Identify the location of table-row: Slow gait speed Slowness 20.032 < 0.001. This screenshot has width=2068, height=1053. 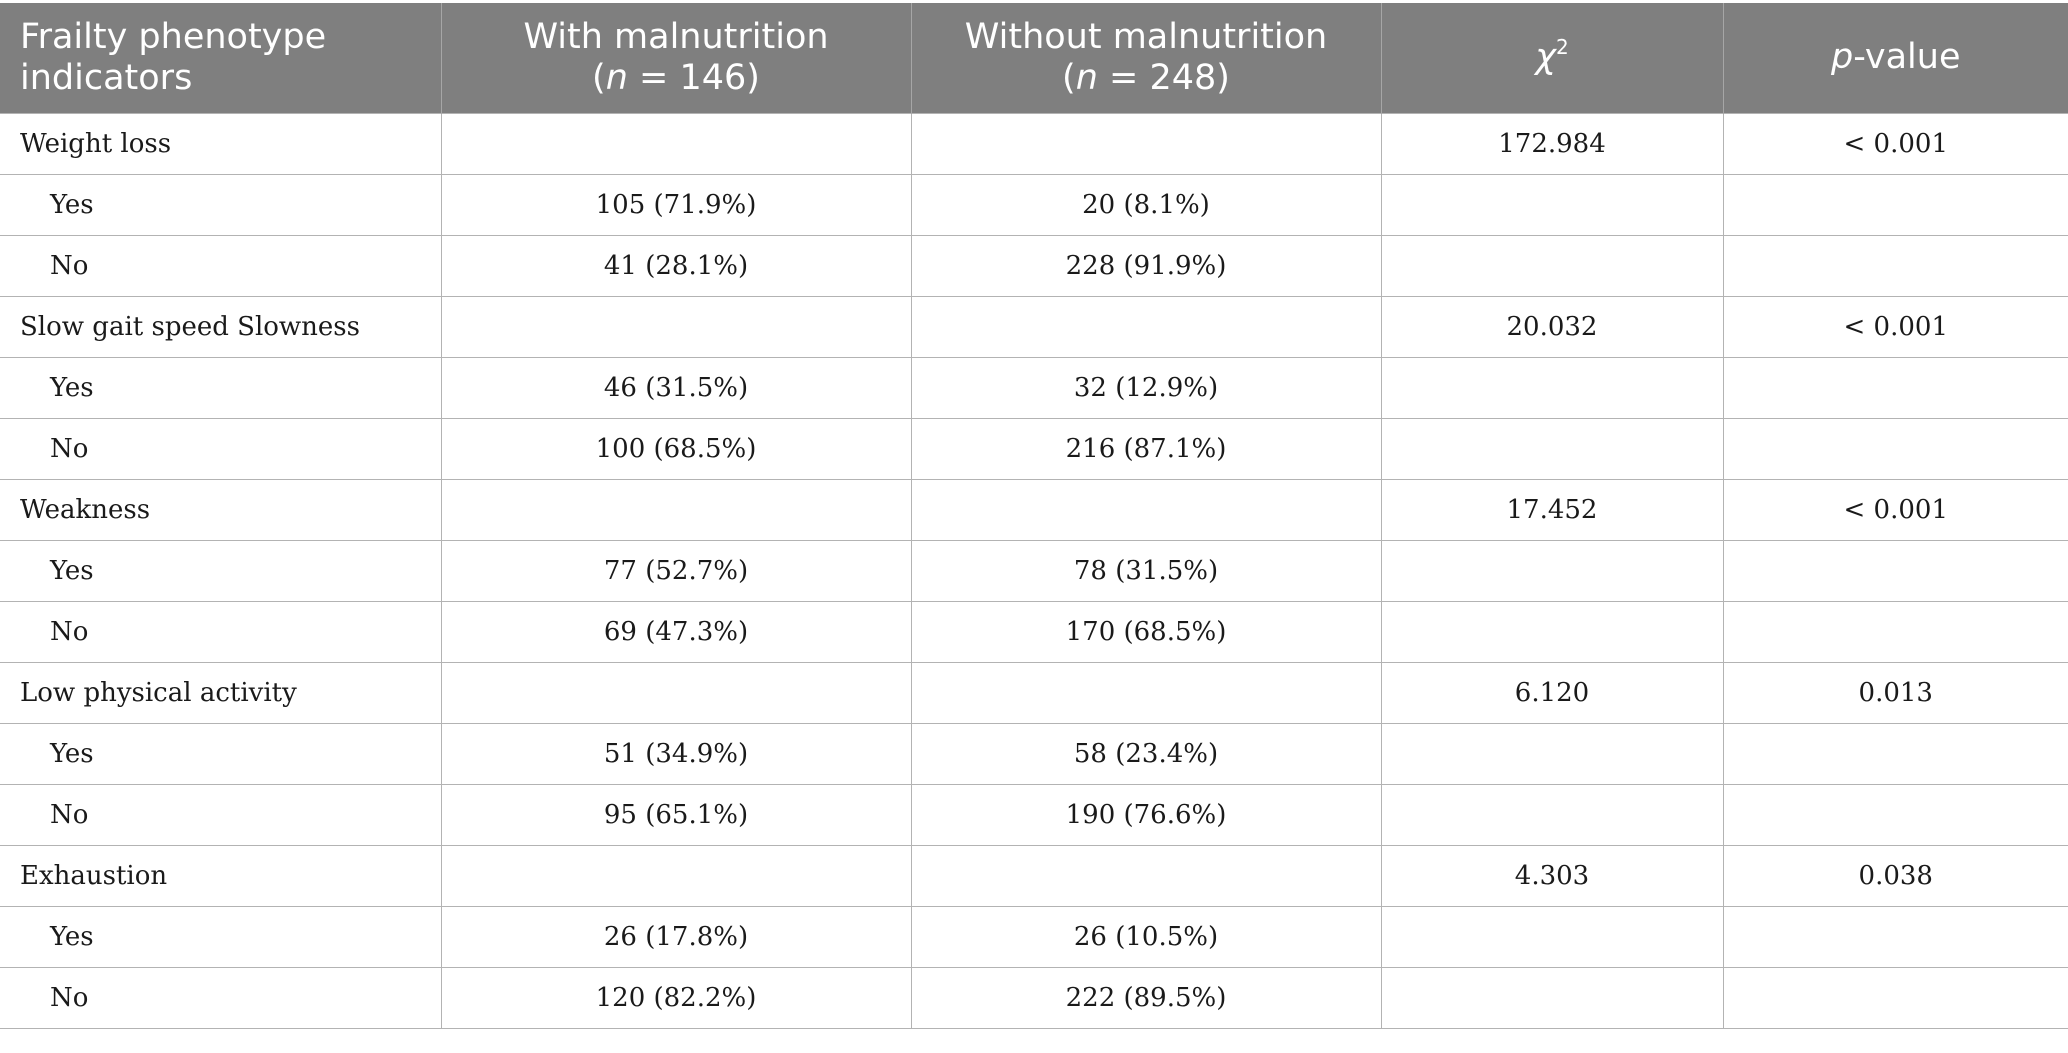
(1034, 326).